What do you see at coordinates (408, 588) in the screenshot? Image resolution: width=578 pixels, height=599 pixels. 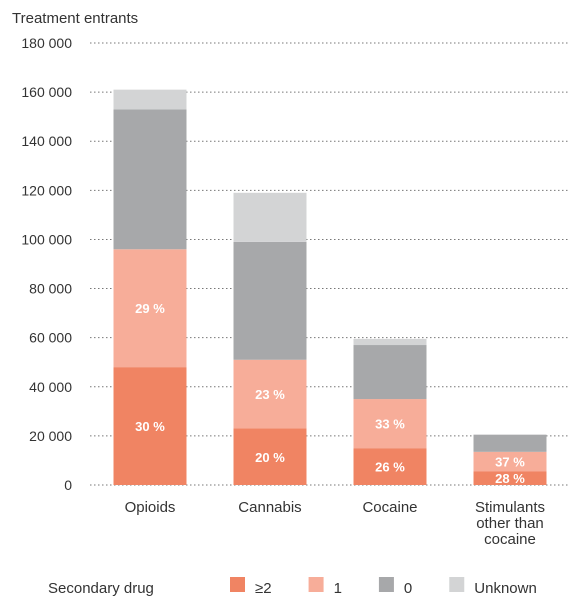 I see `legend-item-label: 0` at bounding box center [408, 588].